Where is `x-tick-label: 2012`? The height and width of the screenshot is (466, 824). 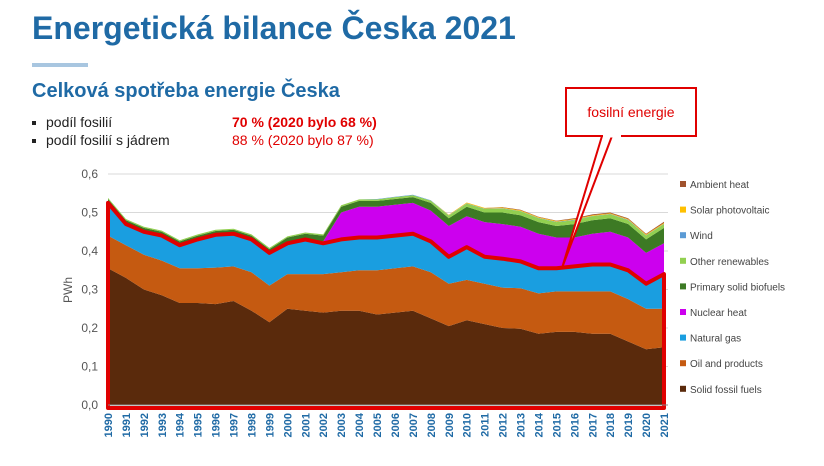
x-tick-label: 2012 is located at coordinates (504, 425).